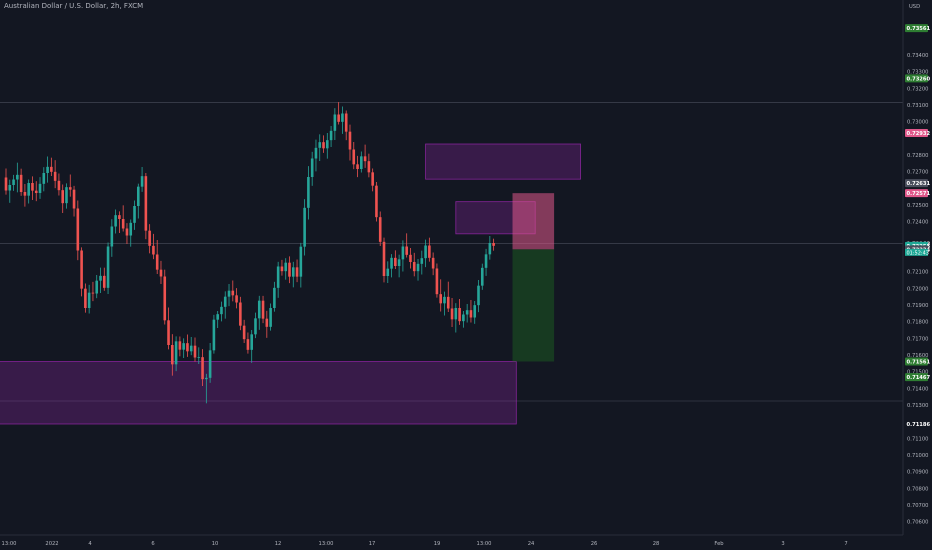 This screenshot has height=550, width=932. What do you see at coordinates (917, 206) in the screenshot?
I see `price-tick-label: 0.72500` at bounding box center [917, 206].